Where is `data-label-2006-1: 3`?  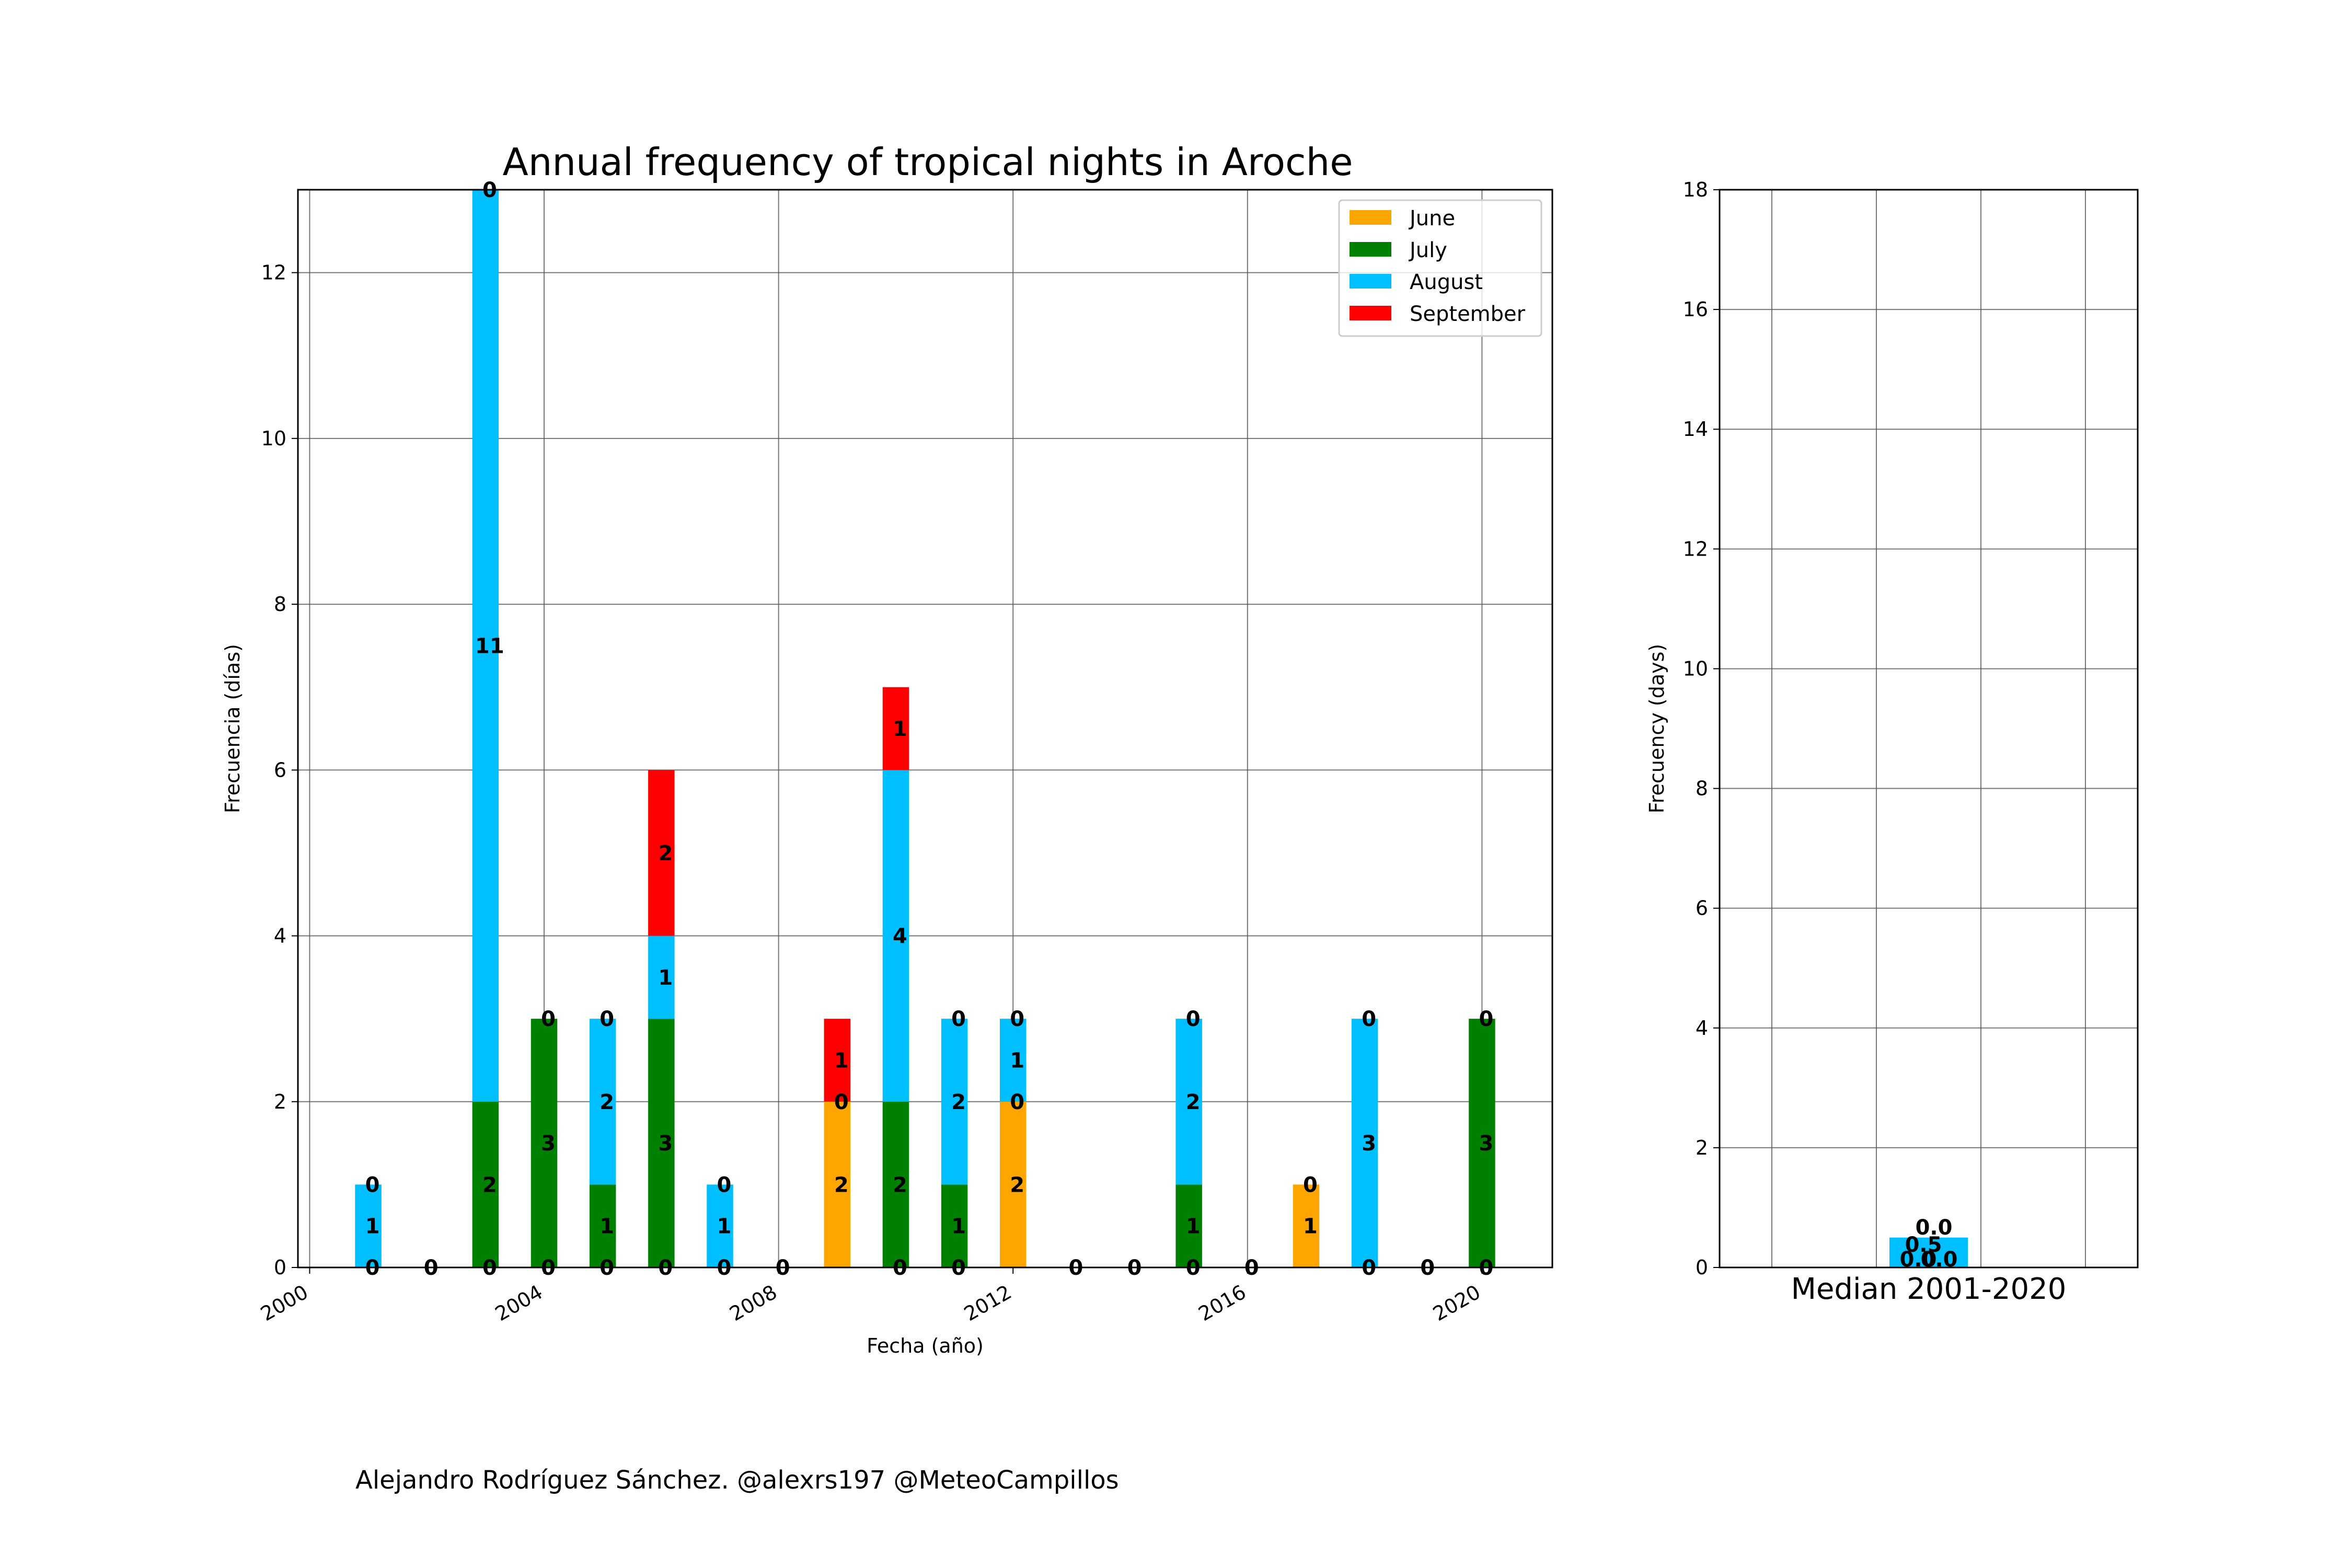
data-label-2006-1: 3 is located at coordinates (665, 1144).